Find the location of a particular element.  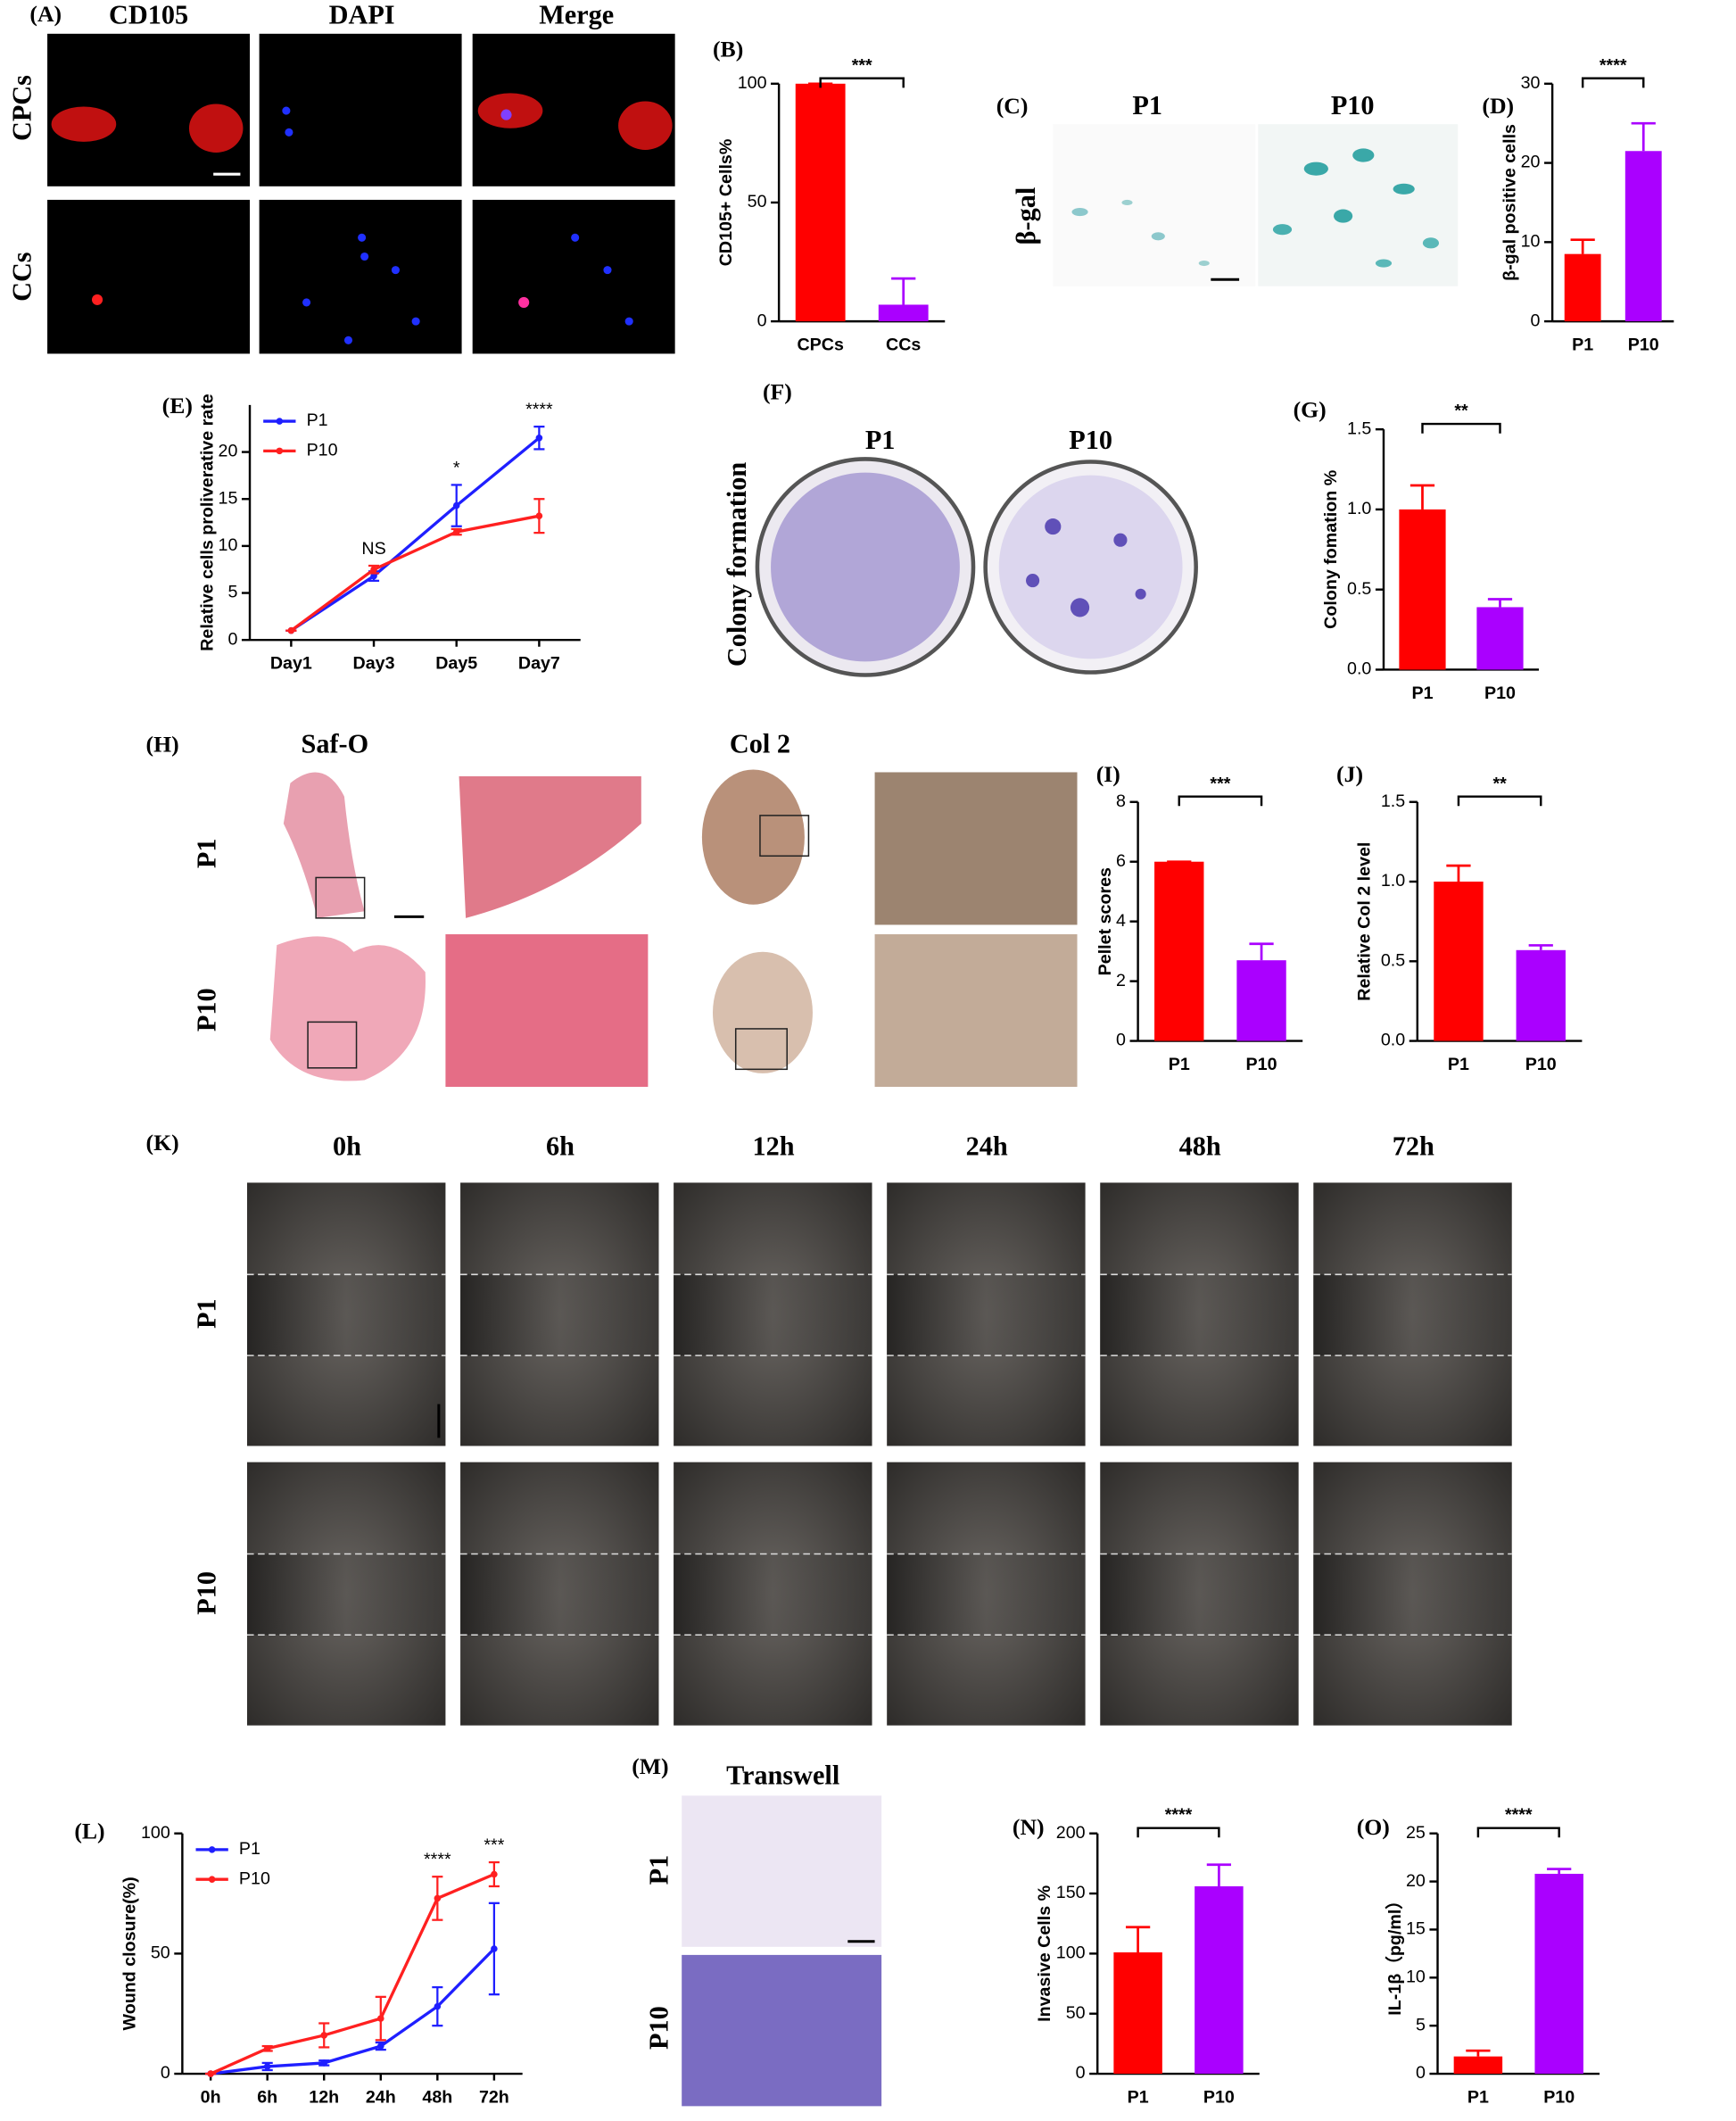

significance-label: *** is located at coordinates (1220, 783).